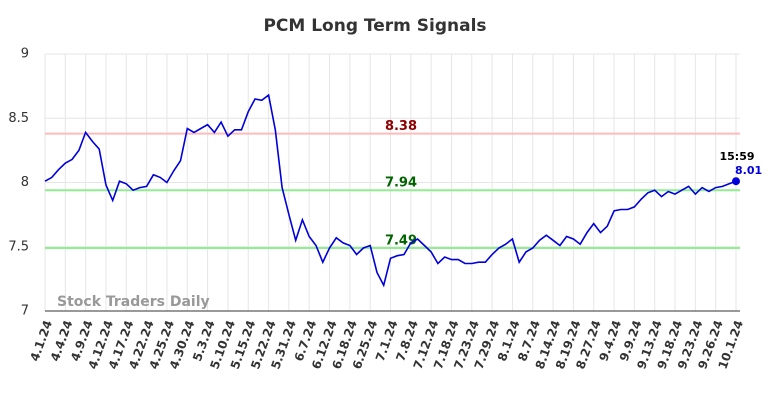  I want to click on y-tick-label: 8.5, so click(18, 118).